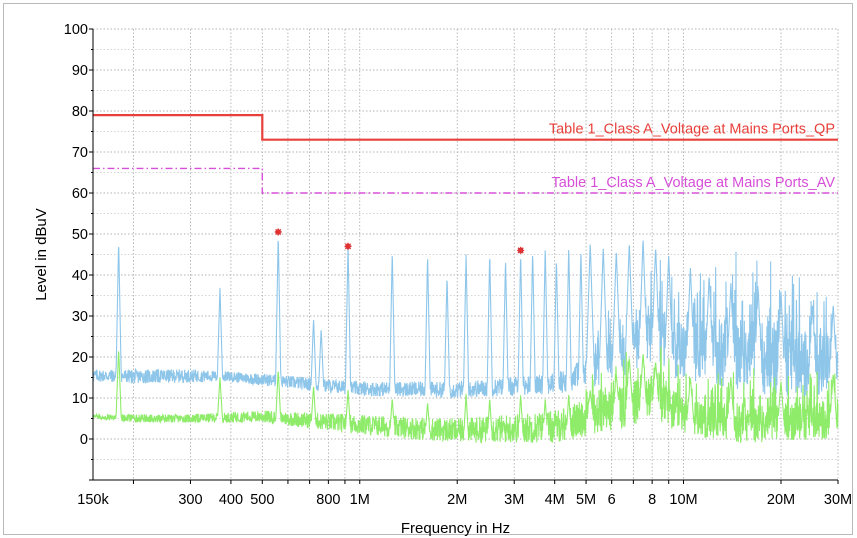  I want to click on x-tick-label: 2M, so click(457, 500).